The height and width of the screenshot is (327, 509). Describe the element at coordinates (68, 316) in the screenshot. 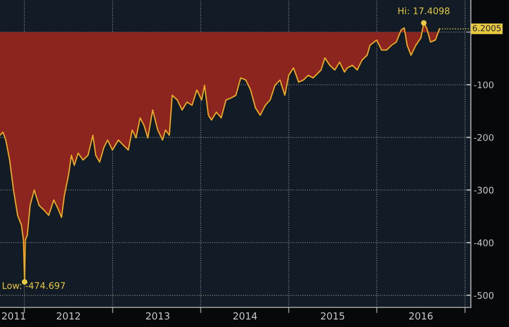

I see `x-tick-label: 2012` at that location.